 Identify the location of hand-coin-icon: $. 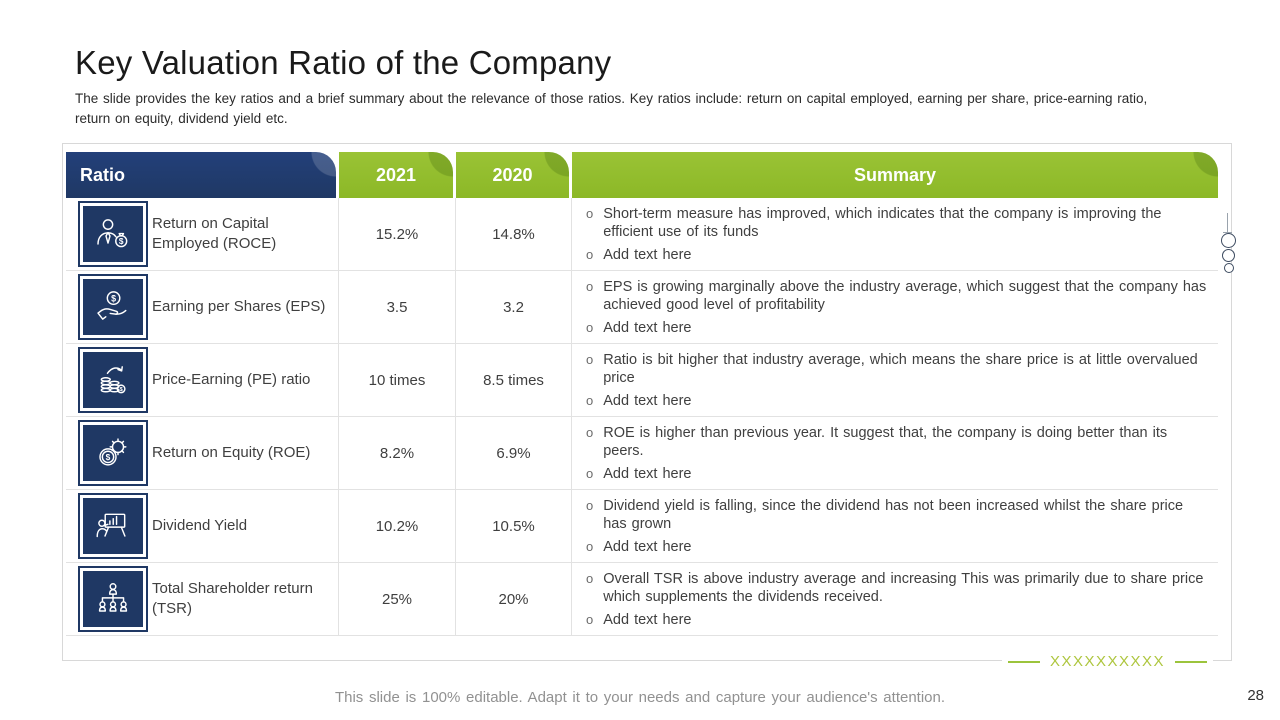
(113, 307).